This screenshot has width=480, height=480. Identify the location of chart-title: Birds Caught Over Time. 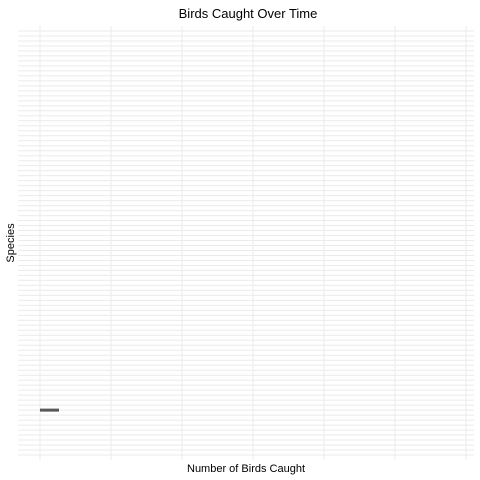
(248, 13).